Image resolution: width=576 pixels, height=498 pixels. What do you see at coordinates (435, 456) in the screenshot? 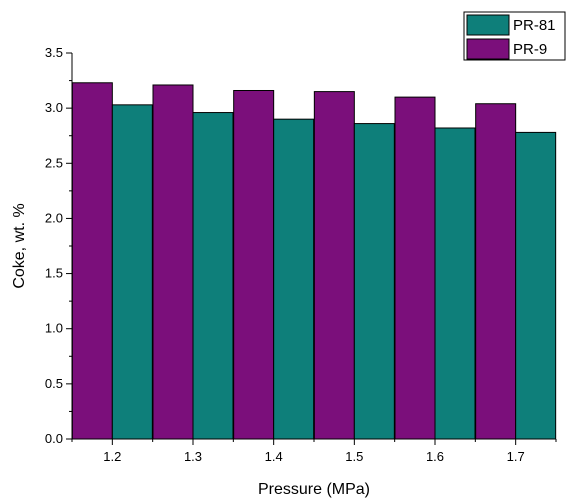
I see `x-tick-label: 1.6` at bounding box center [435, 456].